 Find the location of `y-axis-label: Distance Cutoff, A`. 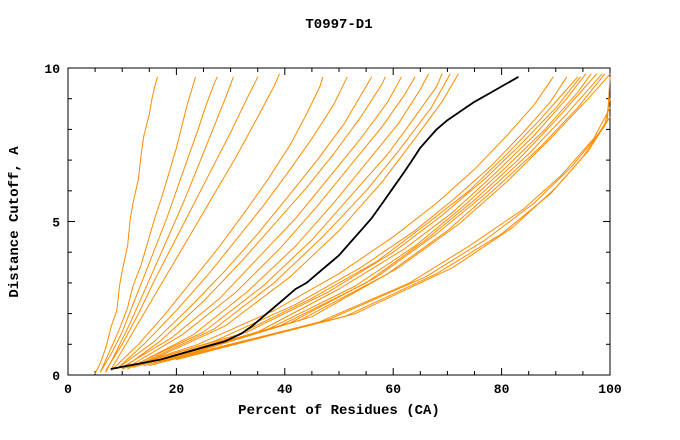

y-axis-label: Distance Cutoff, A is located at coordinates (15, 222).